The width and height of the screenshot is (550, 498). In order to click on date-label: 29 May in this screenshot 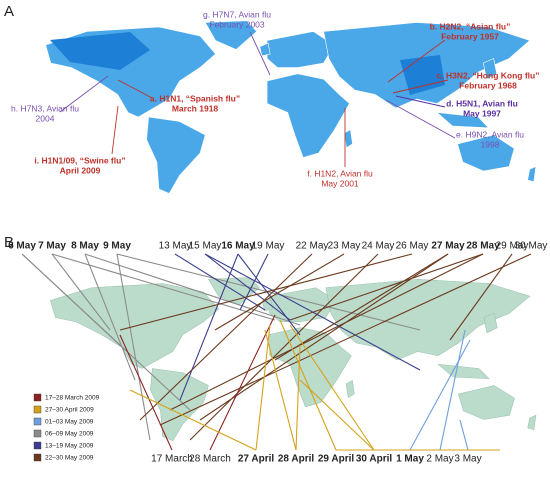, I will do `click(512, 246)`.